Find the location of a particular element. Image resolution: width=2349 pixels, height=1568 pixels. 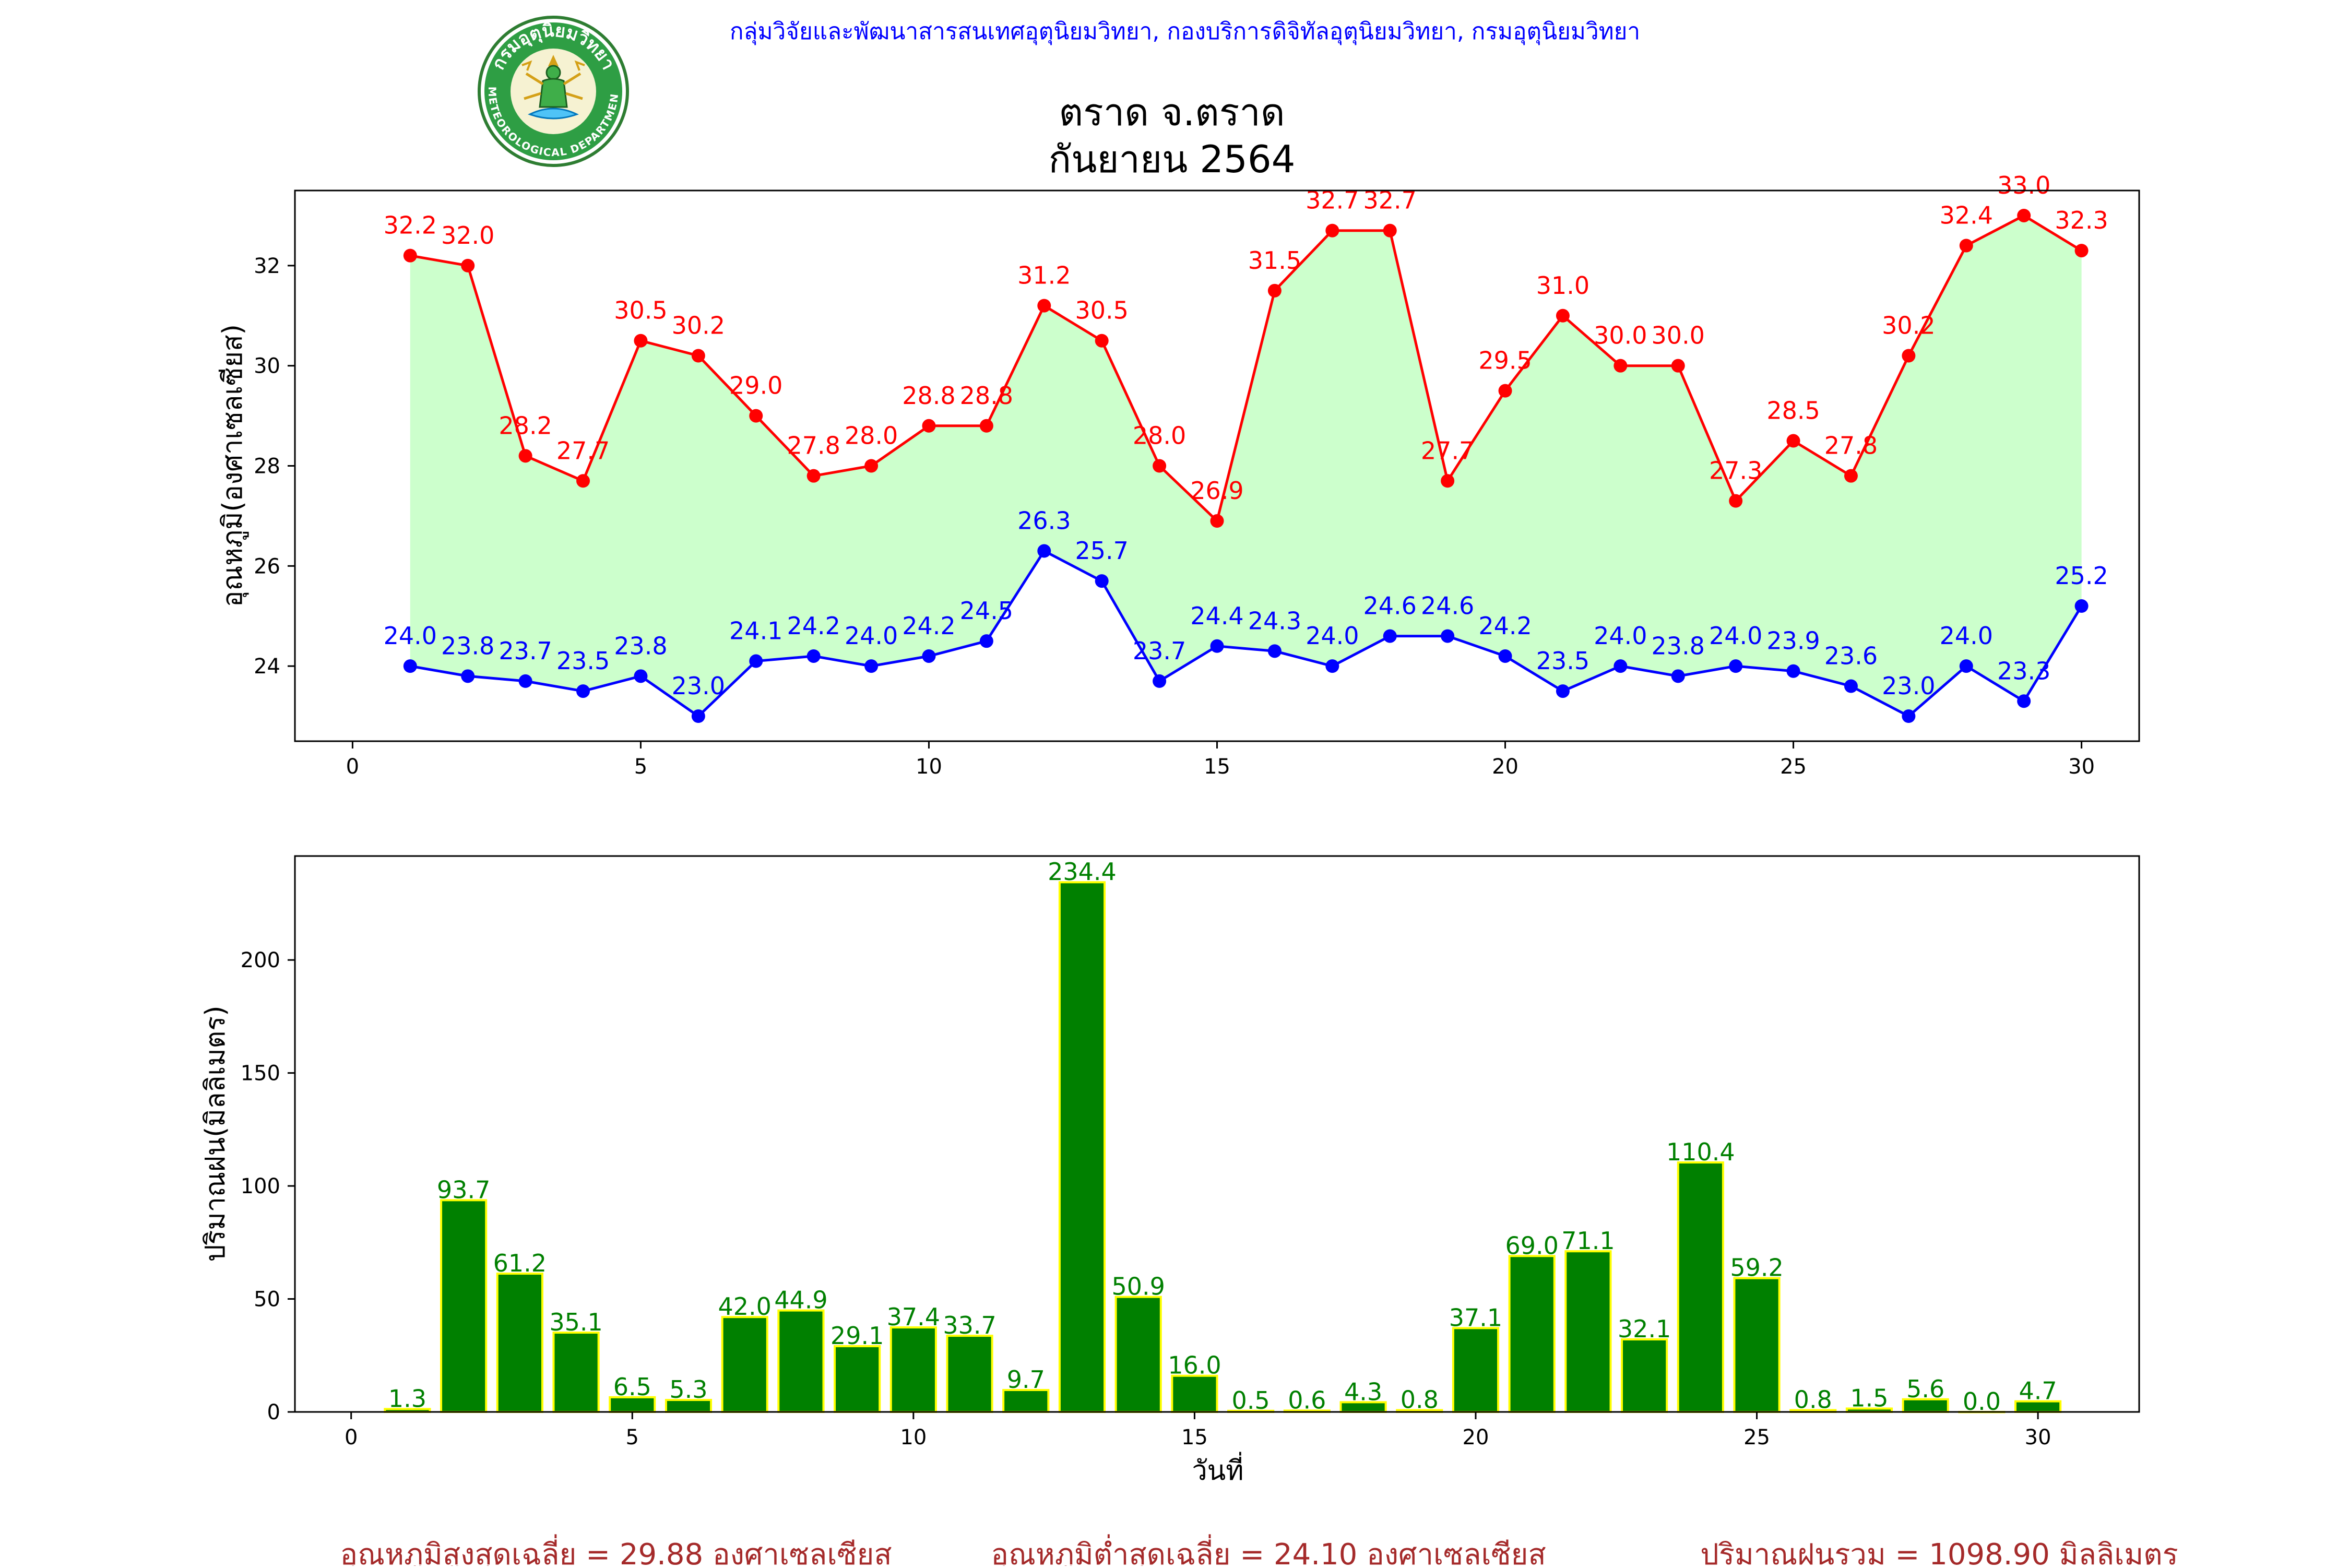

rainfall-y-axis-label: ปริมาณฝน(มิลลิเมตร) is located at coordinates (215, 1133).